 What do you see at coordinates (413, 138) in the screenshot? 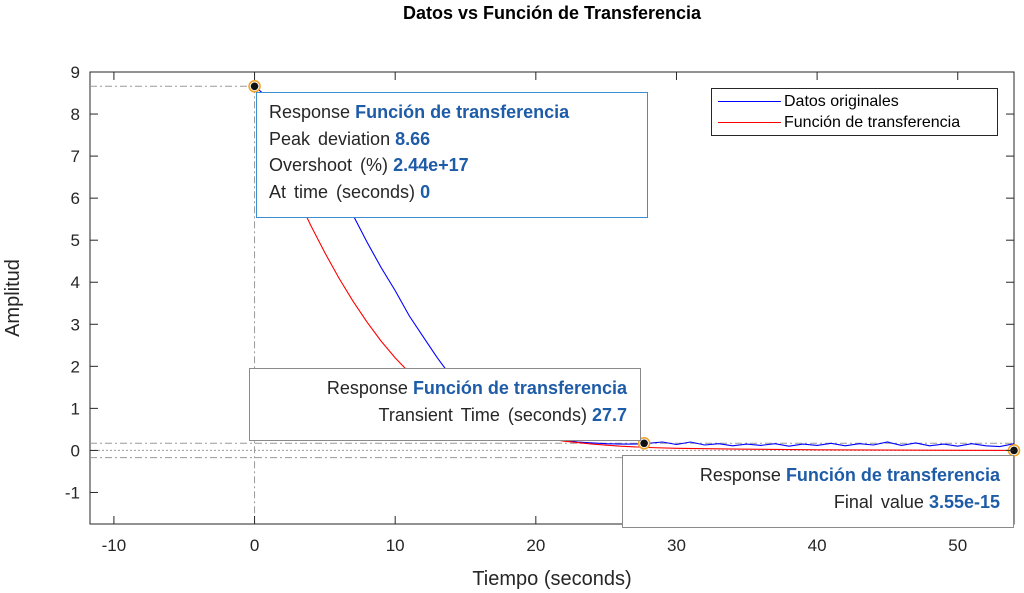
I see `datatip-value: 8.66` at bounding box center [413, 138].